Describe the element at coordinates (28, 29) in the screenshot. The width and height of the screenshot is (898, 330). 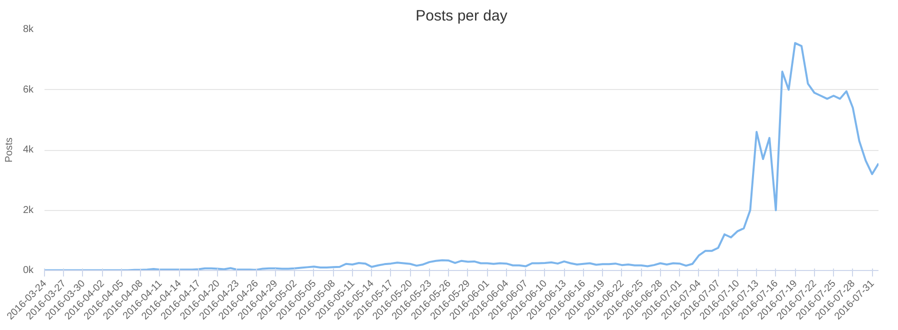
I see `y-tick-label: 8k` at that location.